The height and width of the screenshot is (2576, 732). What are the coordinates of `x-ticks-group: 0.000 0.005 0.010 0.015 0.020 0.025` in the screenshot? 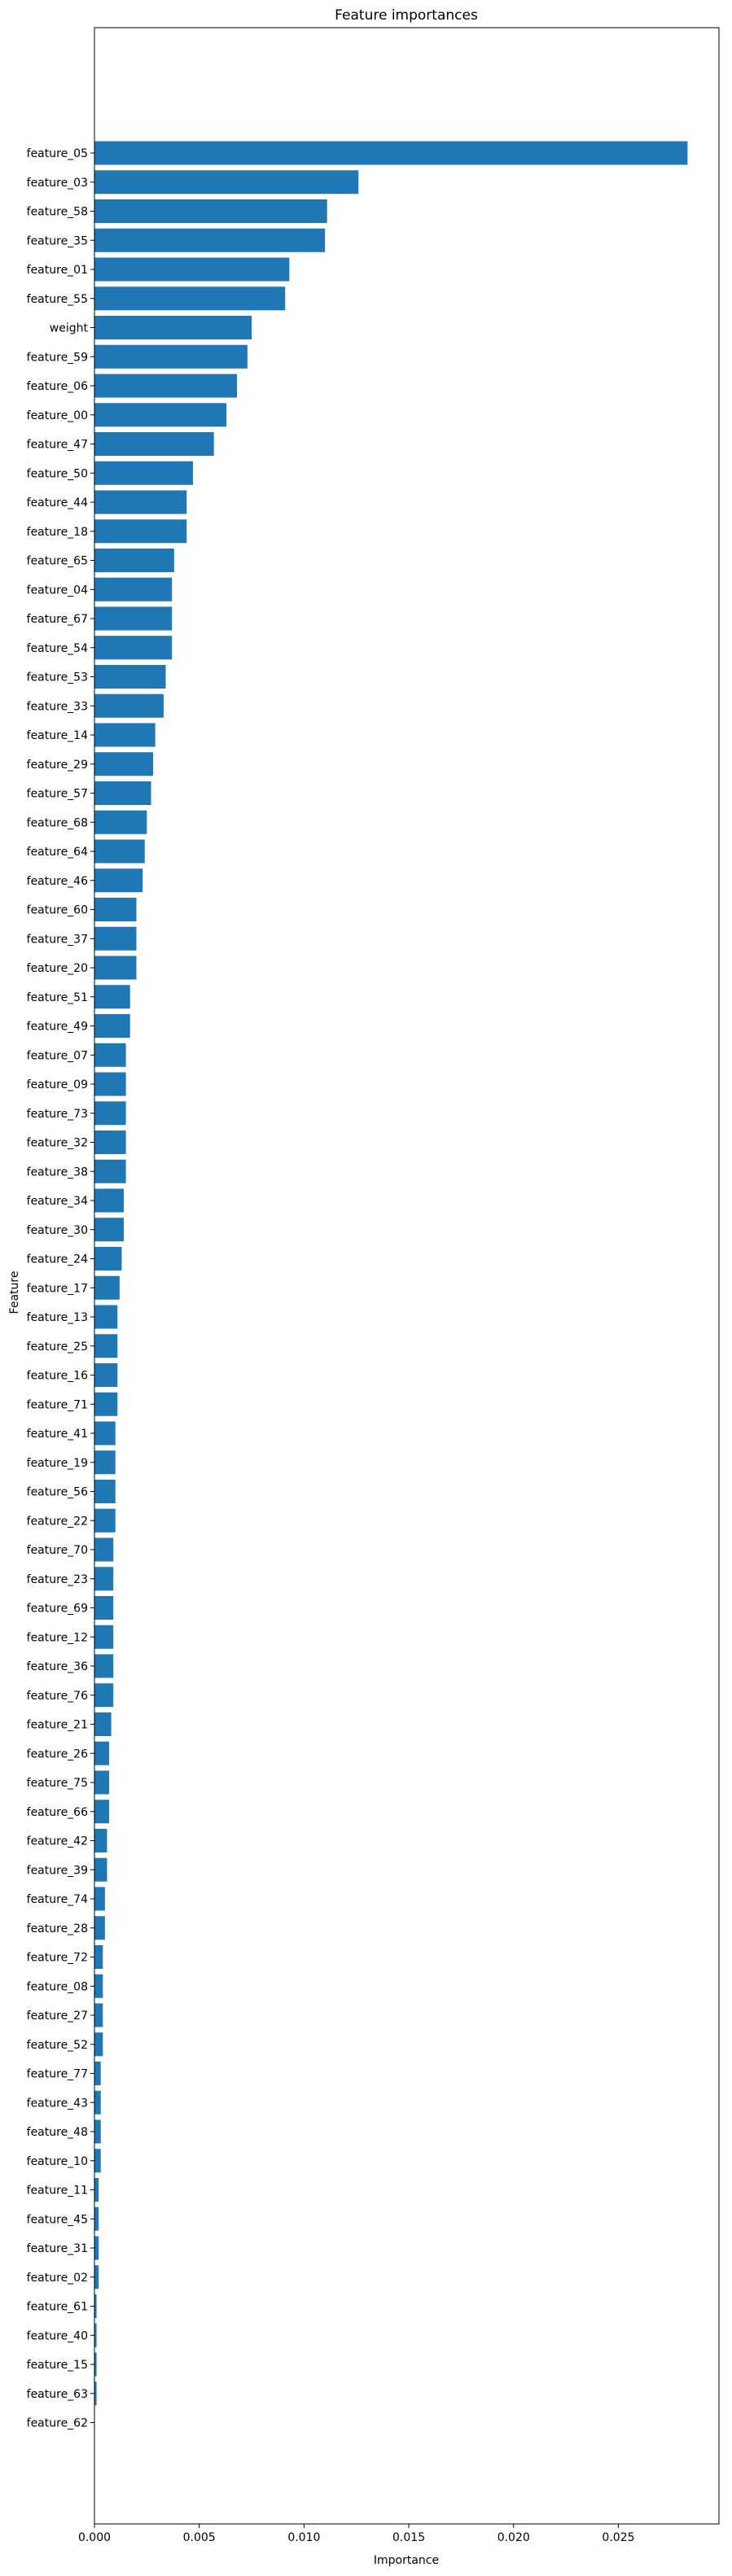 It's located at (356, 2534).